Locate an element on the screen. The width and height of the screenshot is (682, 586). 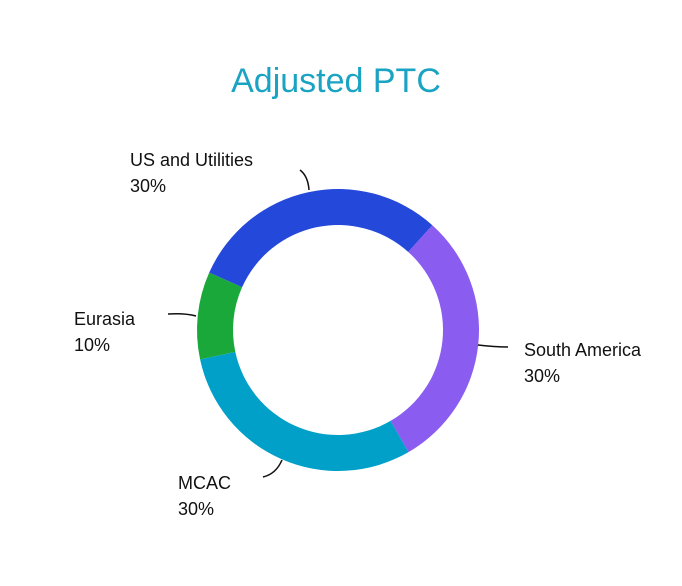
slice-value-label: 10% is located at coordinates (92, 345).